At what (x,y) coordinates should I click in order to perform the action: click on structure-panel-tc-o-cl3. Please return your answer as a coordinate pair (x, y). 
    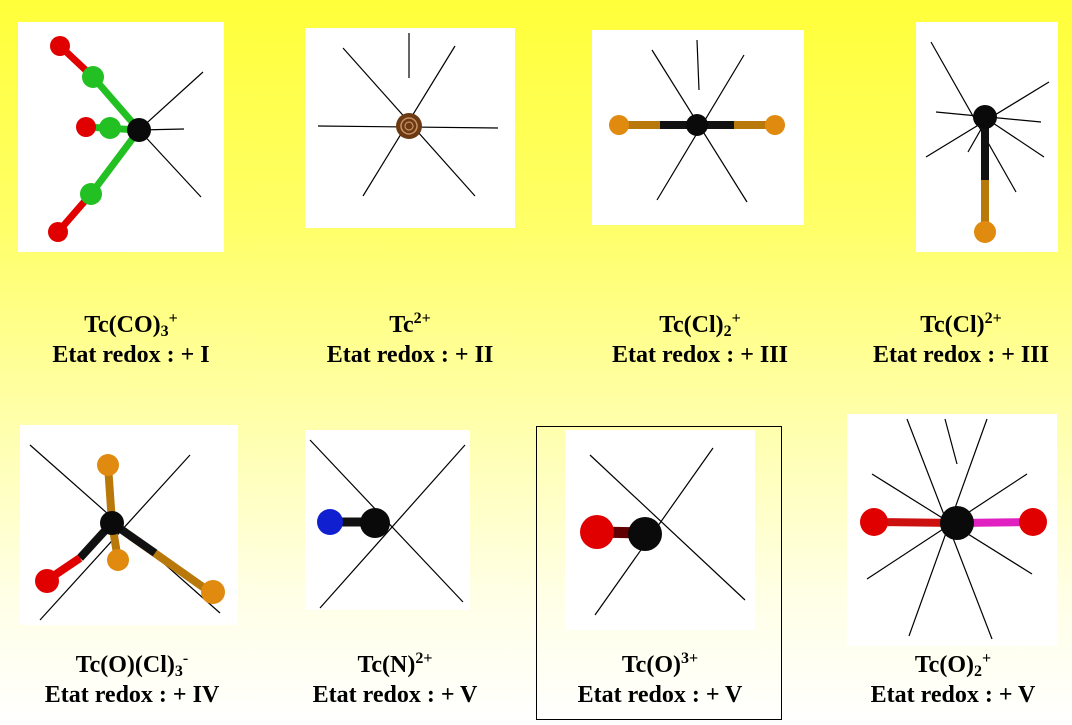
    Looking at the image, I should click on (129, 525).